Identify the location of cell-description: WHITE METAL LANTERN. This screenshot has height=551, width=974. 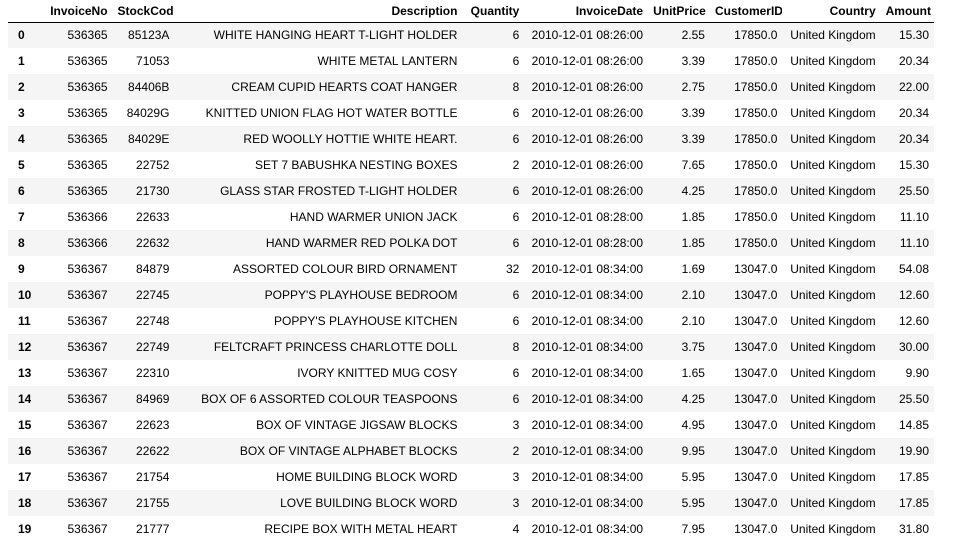
(387, 61).